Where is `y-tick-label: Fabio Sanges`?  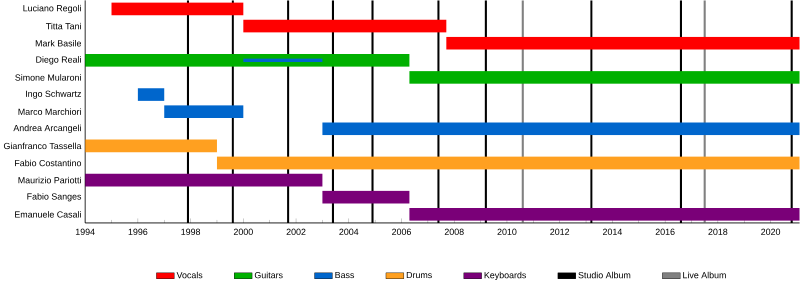 y-tick-label: Fabio Sanges is located at coordinates (54, 197).